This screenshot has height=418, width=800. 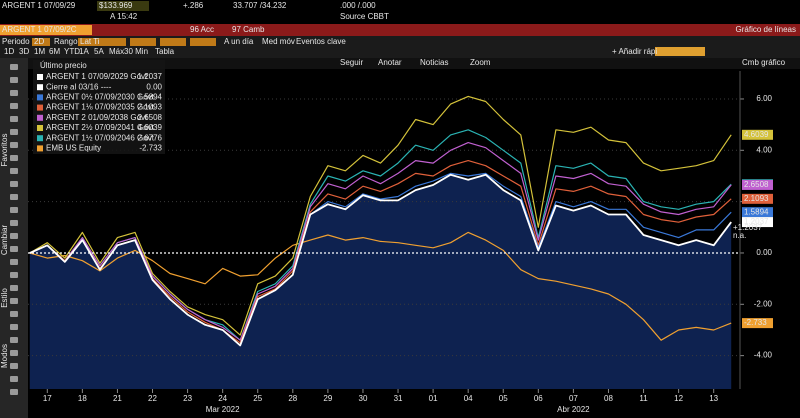 What do you see at coordinates (72, 51) in the screenshot?
I see `range-button: YTD` at bounding box center [72, 51].